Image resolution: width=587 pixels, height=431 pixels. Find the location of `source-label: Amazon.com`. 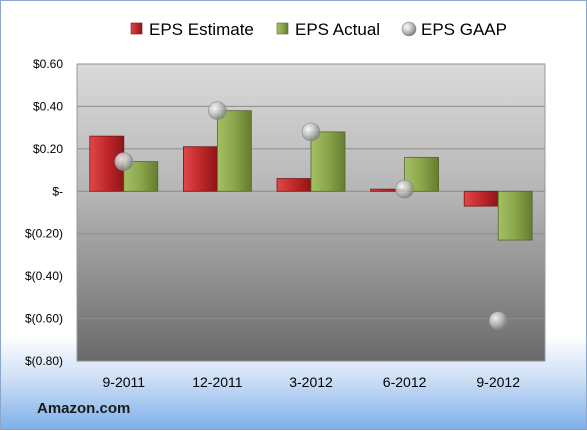

source-label: Amazon.com is located at coordinates (84, 408).